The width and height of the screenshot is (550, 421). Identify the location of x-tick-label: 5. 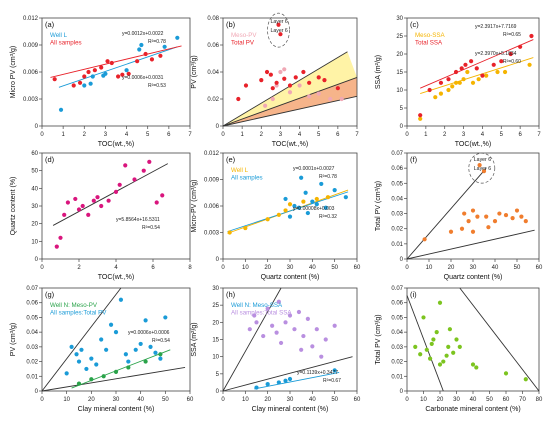
(148, 135).